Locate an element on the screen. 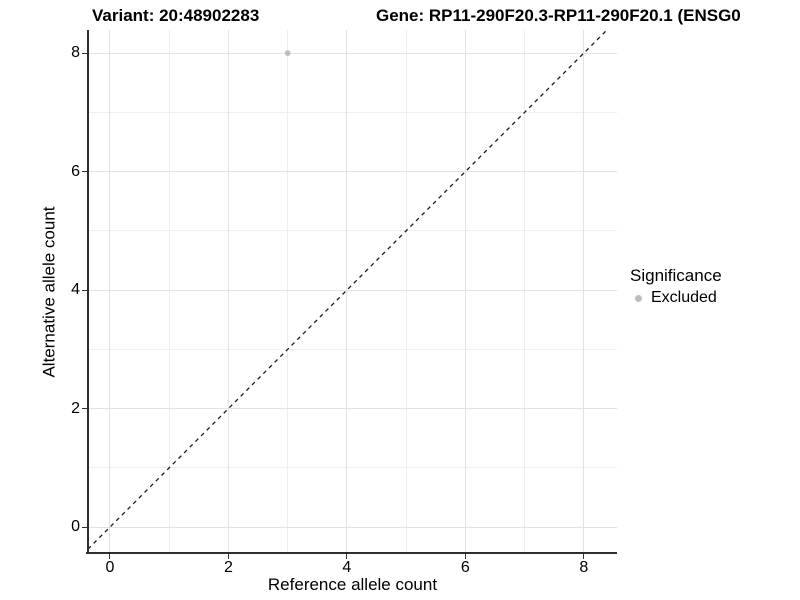 The height and width of the screenshot is (600, 800). legend-item-label: Excluded is located at coordinates (684, 297).